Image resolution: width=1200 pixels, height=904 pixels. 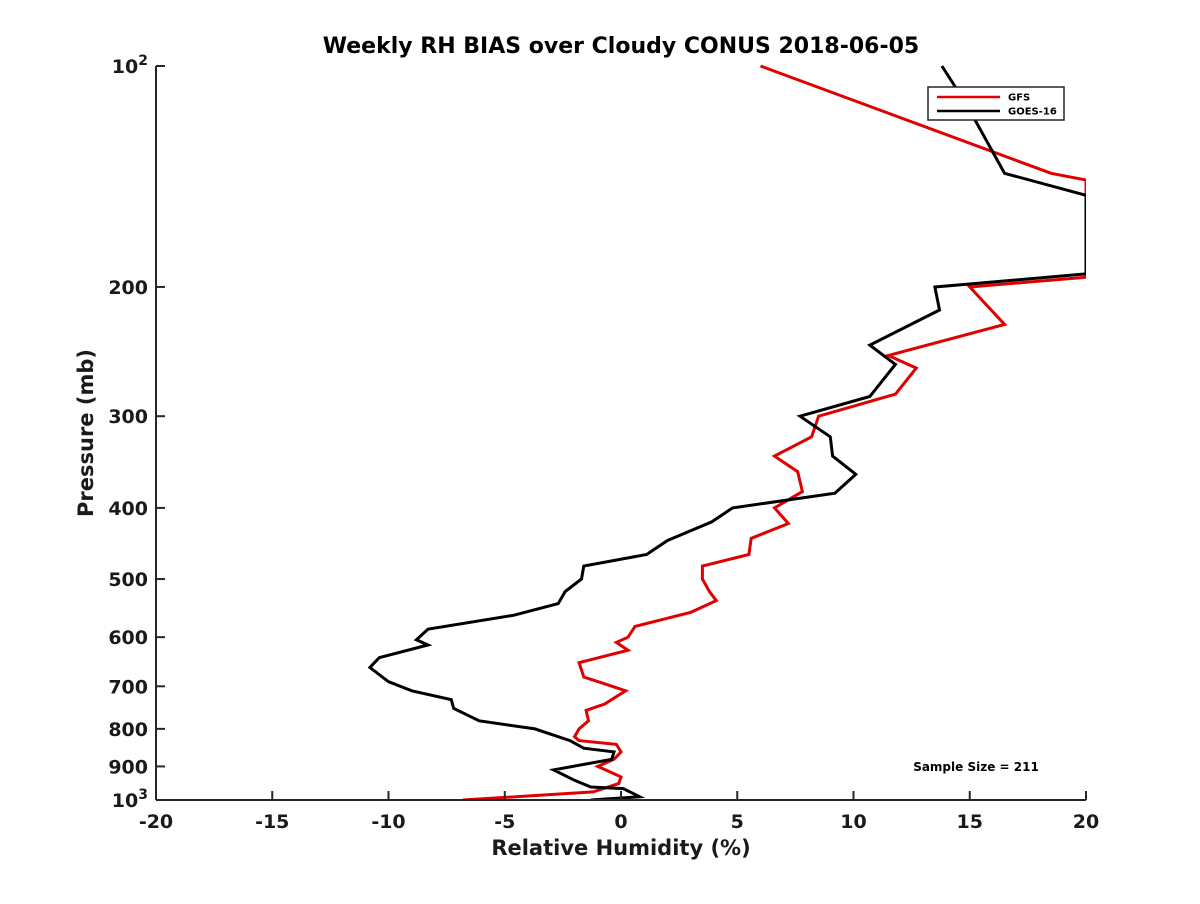 I want to click on legend-label: GFS, so click(x=1019, y=98).